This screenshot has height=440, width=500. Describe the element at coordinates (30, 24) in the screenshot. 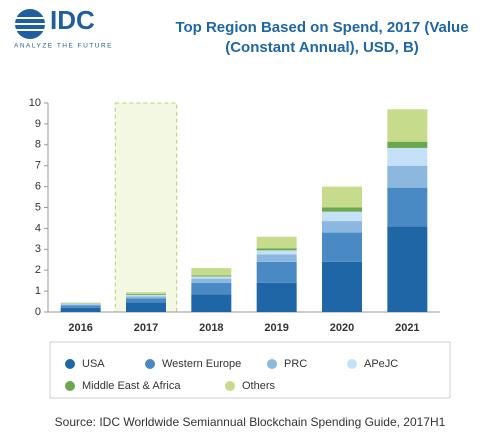

I see `logo-globe` at that location.